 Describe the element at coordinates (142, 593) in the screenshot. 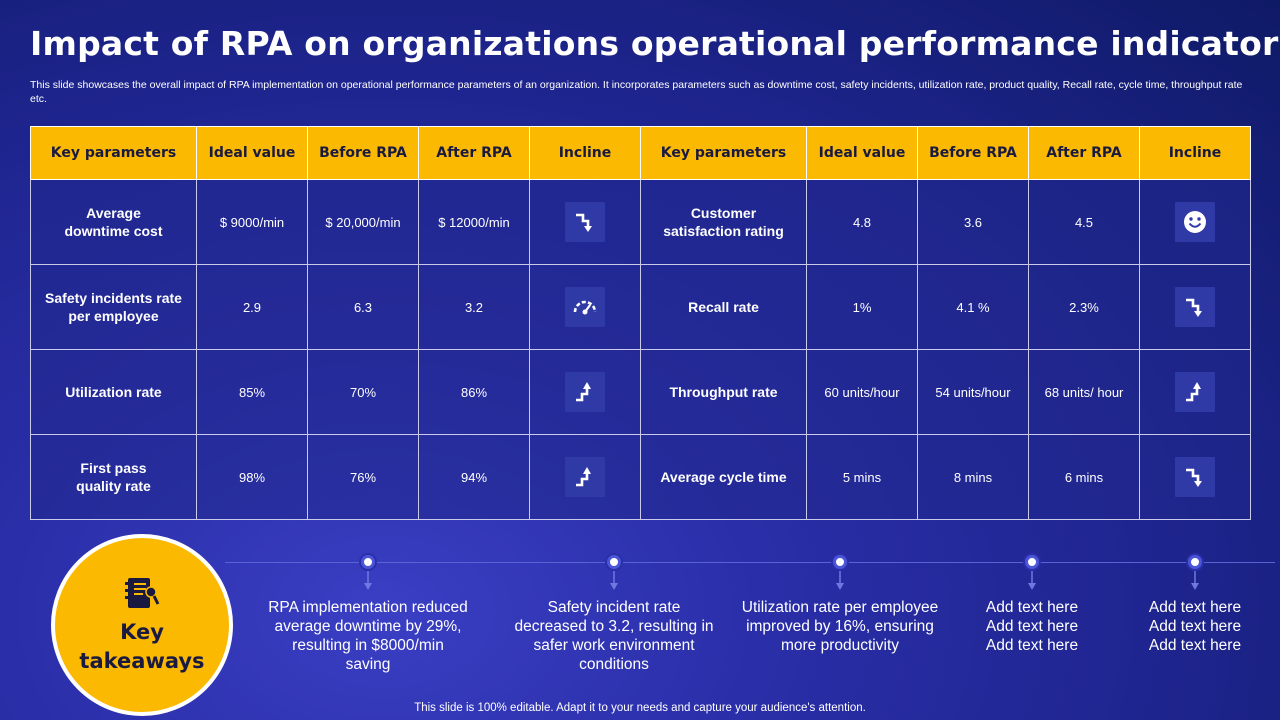

I see `notebook-icon` at that location.